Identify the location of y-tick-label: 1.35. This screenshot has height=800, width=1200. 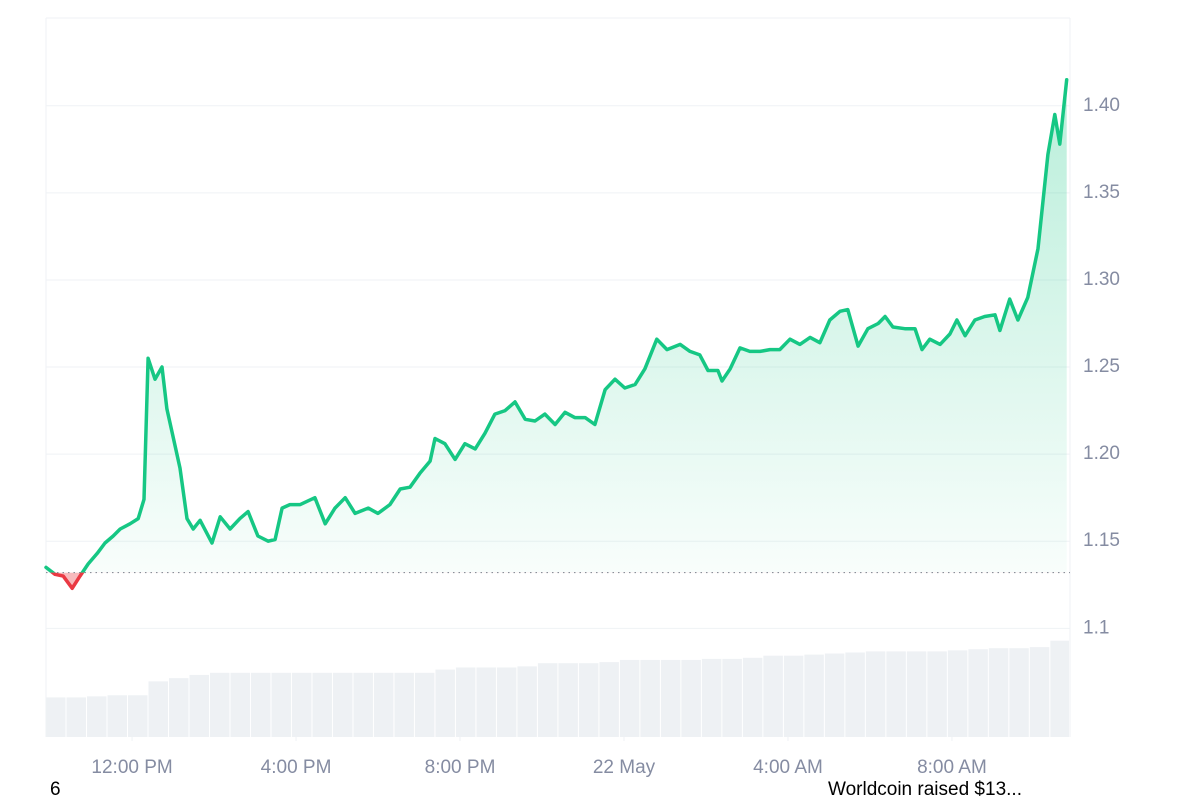
(1101, 192).